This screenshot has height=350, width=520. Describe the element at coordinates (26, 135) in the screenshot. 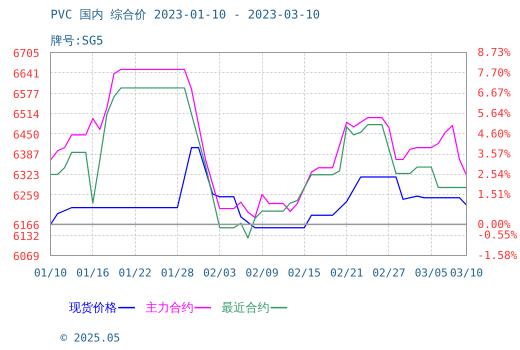

I see `y-tick-label: 6450` at that location.